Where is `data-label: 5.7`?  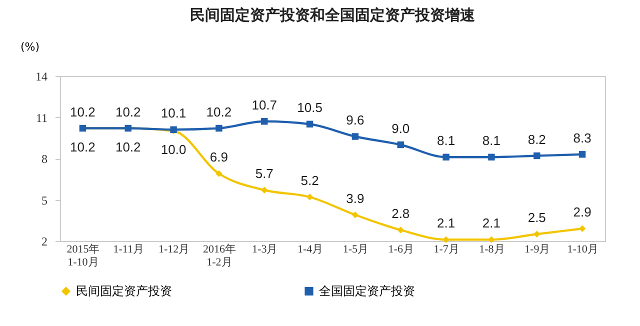
data-label: 5.7 is located at coordinates (264, 174).